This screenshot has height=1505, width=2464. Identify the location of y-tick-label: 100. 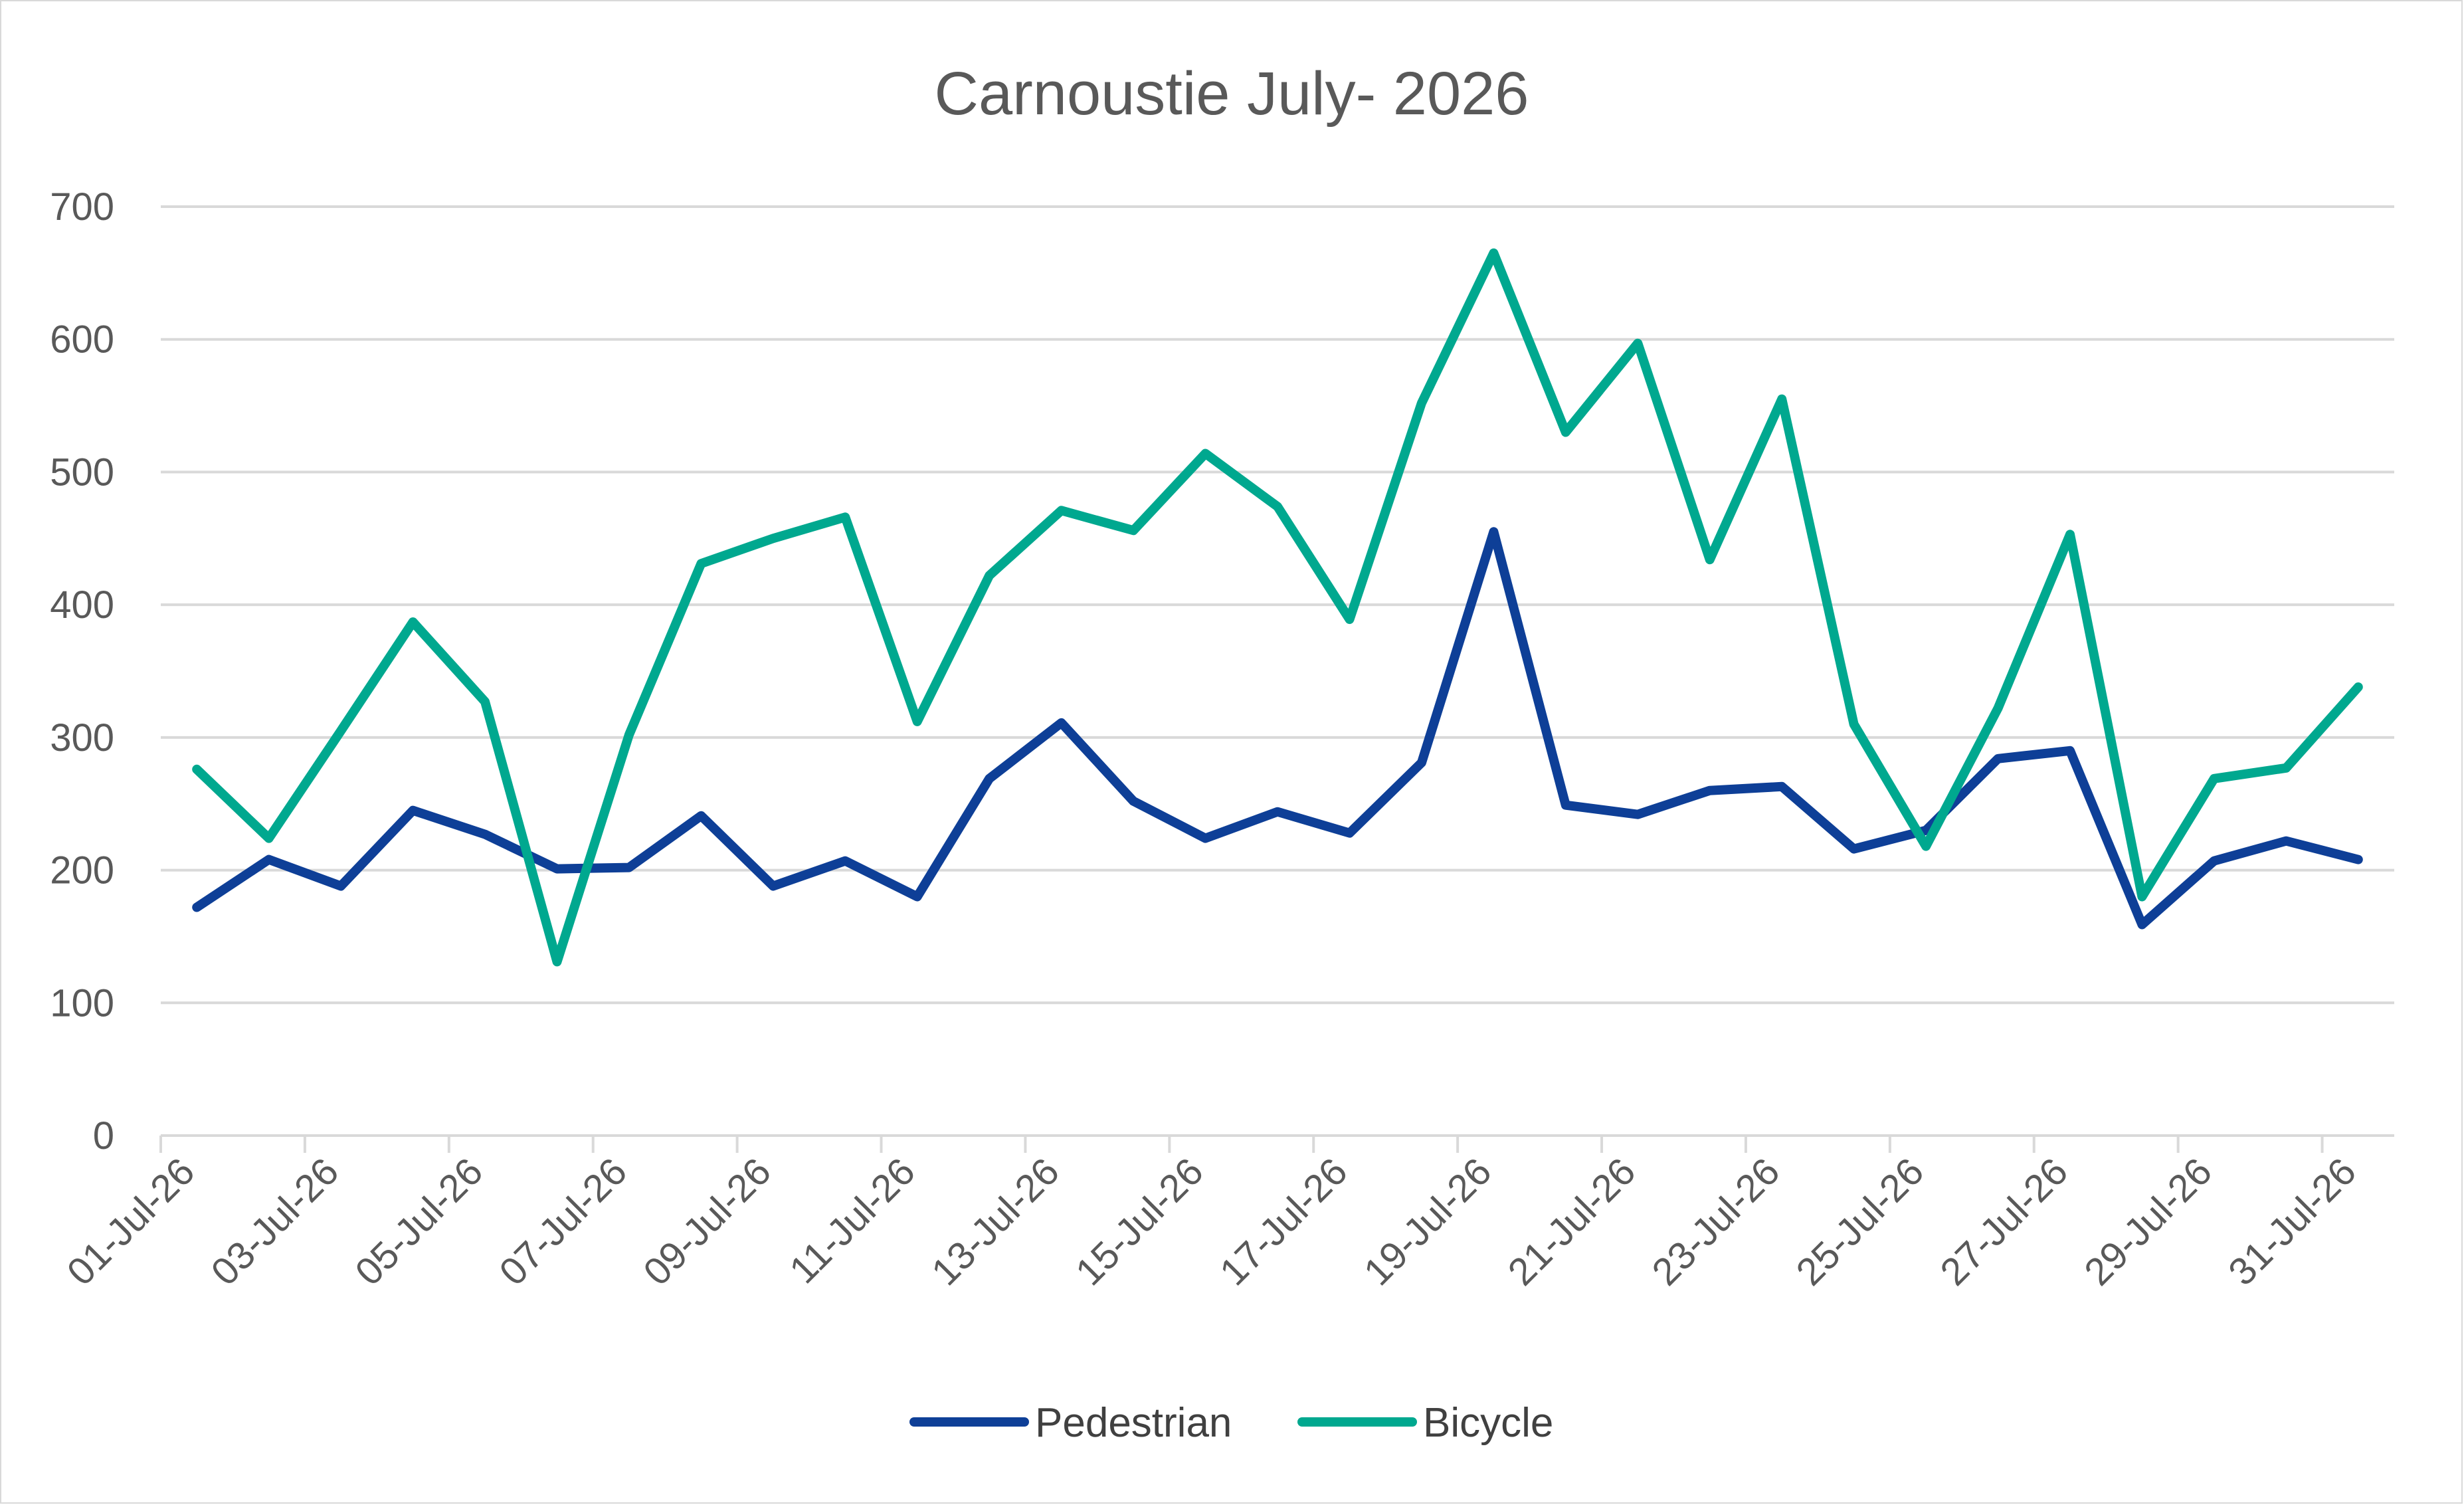
(82, 1003).